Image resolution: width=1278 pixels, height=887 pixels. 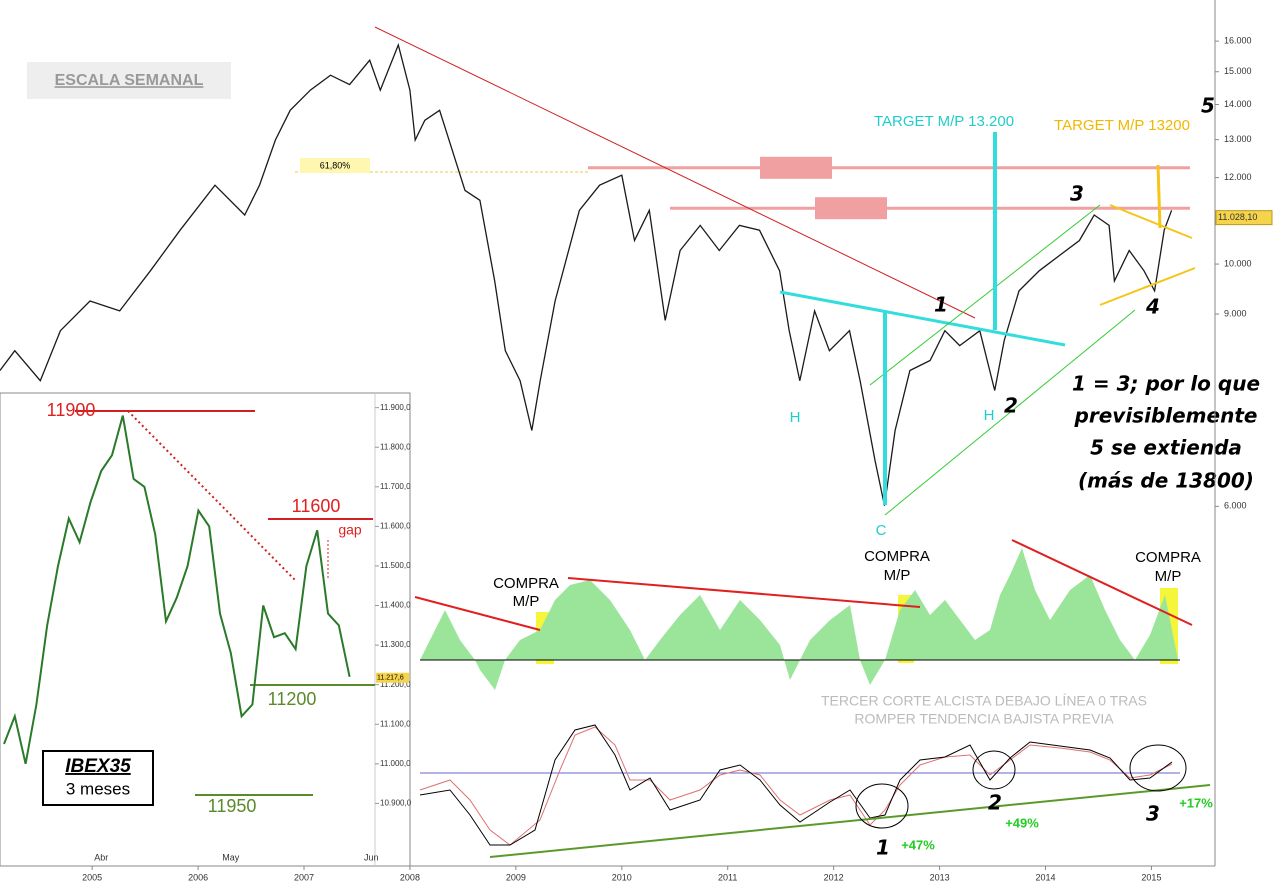 I want to click on oscillator-panel: COMPRA M/P COMPRA M/P COMPRA M/P, so click(x=807, y=614).